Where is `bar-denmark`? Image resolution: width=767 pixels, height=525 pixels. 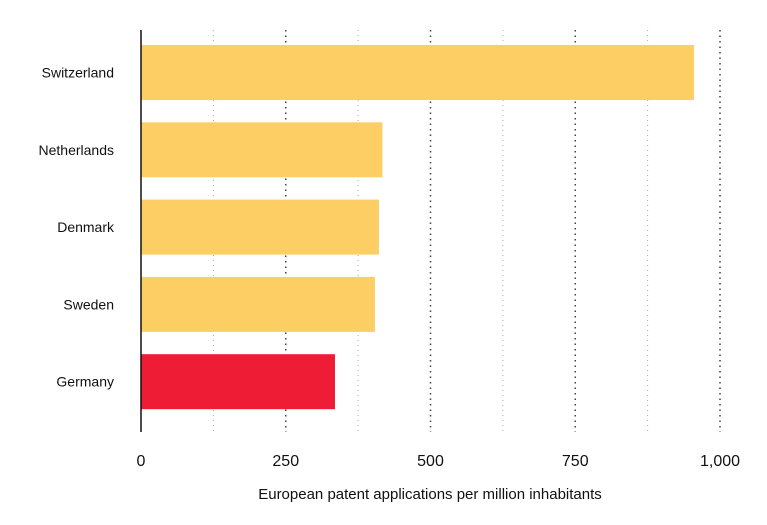 bar-denmark is located at coordinates (260, 227).